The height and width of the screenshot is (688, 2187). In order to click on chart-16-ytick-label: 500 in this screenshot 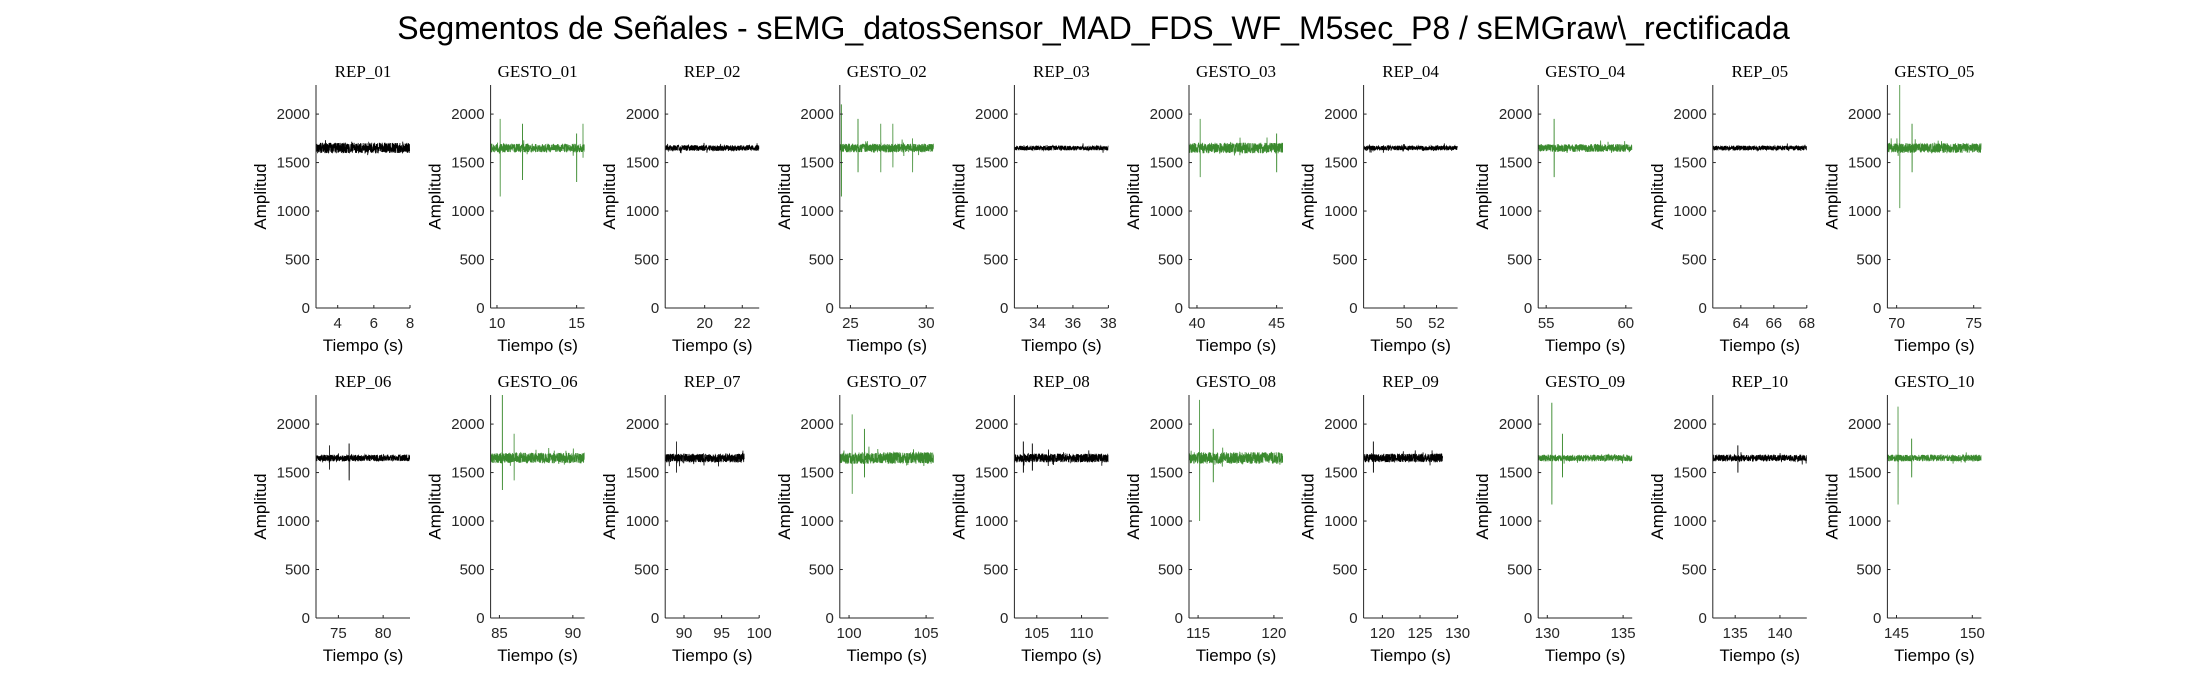, I will do `click(1170, 570)`.